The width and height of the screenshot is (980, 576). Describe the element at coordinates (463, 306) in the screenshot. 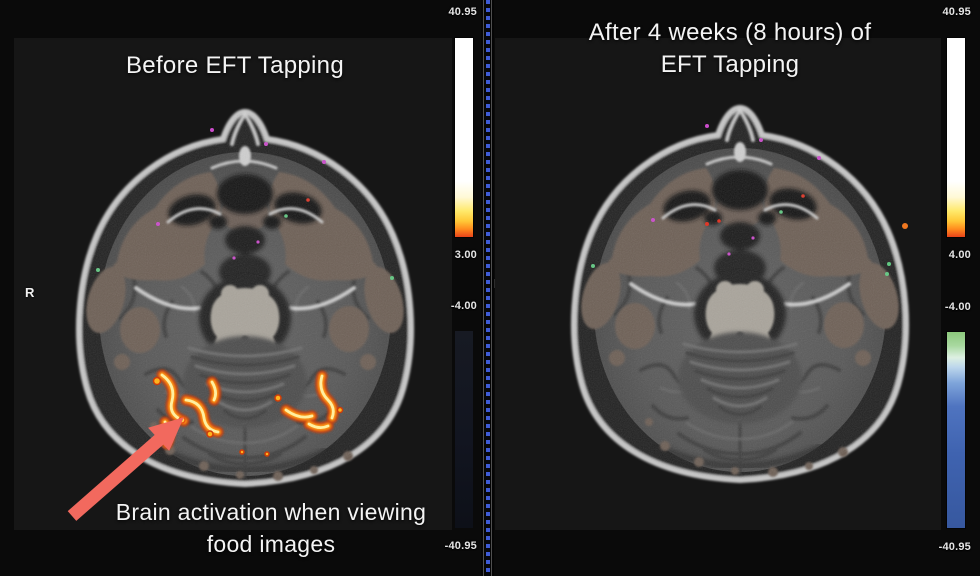

I see `left-colorbar-neg-threshold-label: -4.00` at that location.